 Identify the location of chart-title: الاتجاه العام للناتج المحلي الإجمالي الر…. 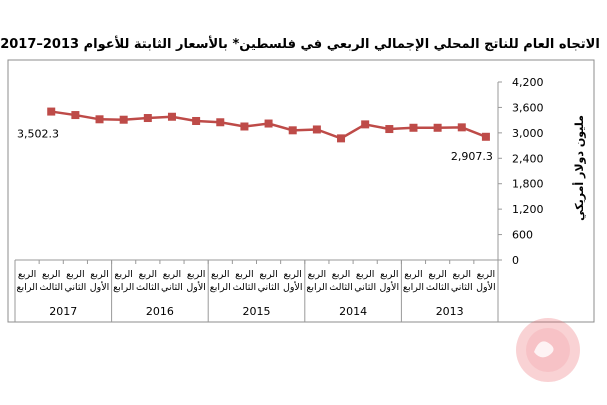
(300, 44).